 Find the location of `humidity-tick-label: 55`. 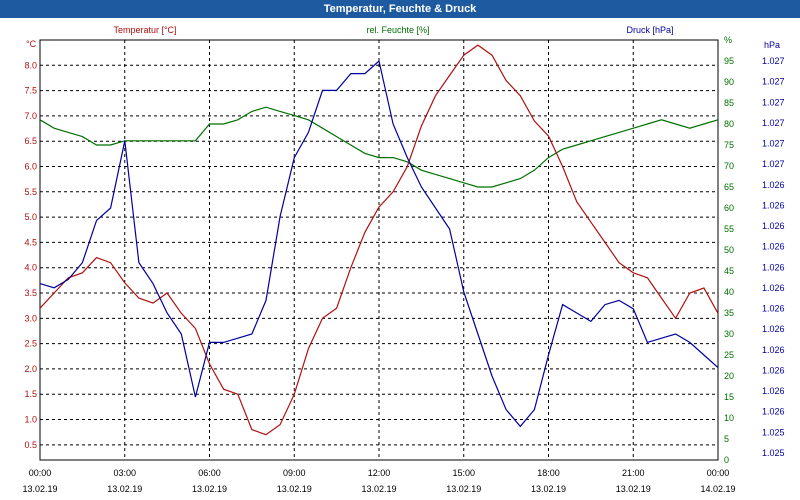

humidity-tick-label: 55 is located at coordinates (729, 229).